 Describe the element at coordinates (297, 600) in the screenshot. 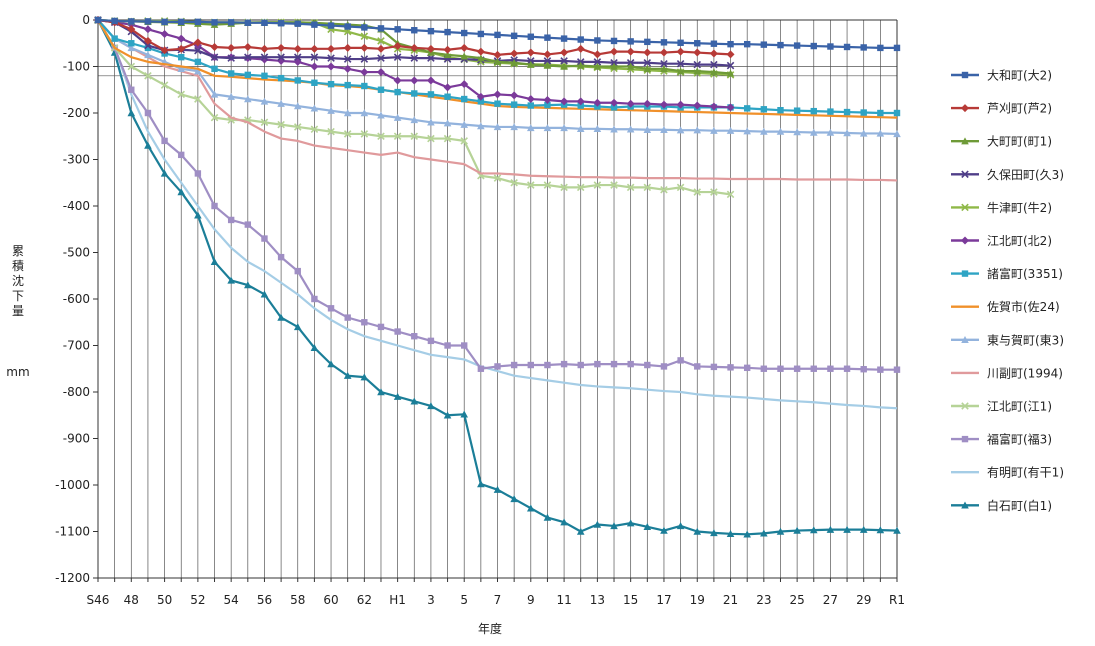

I see `x-tick-label: 58` at that location.